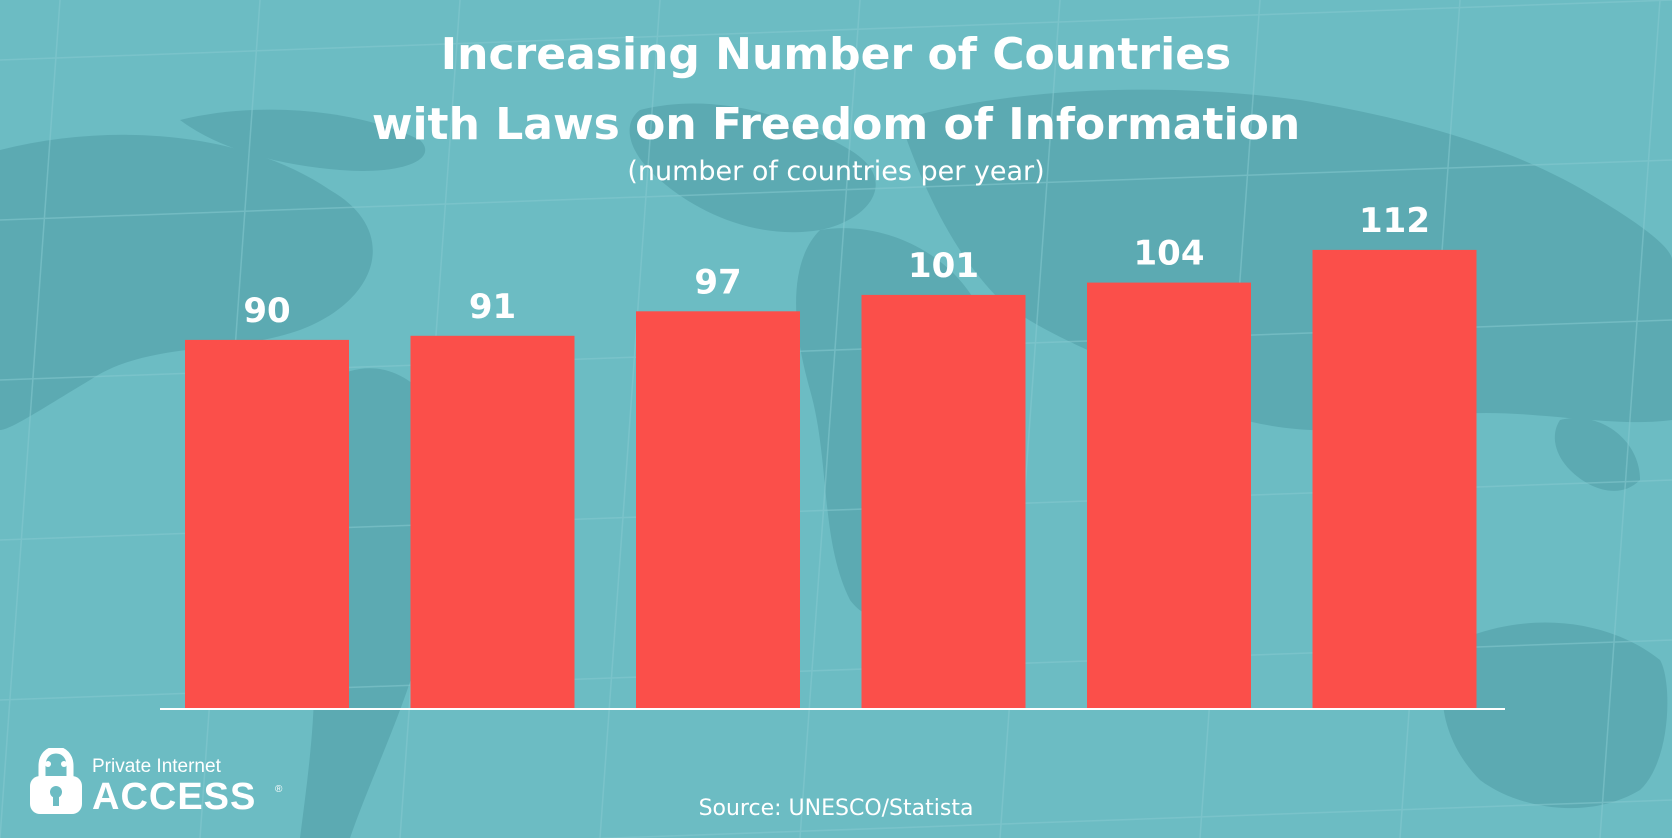  What do you see at coordinates (943, 266) in the screenshot?
I see `bar-value-label: 101` at bounding box center [943, 266].